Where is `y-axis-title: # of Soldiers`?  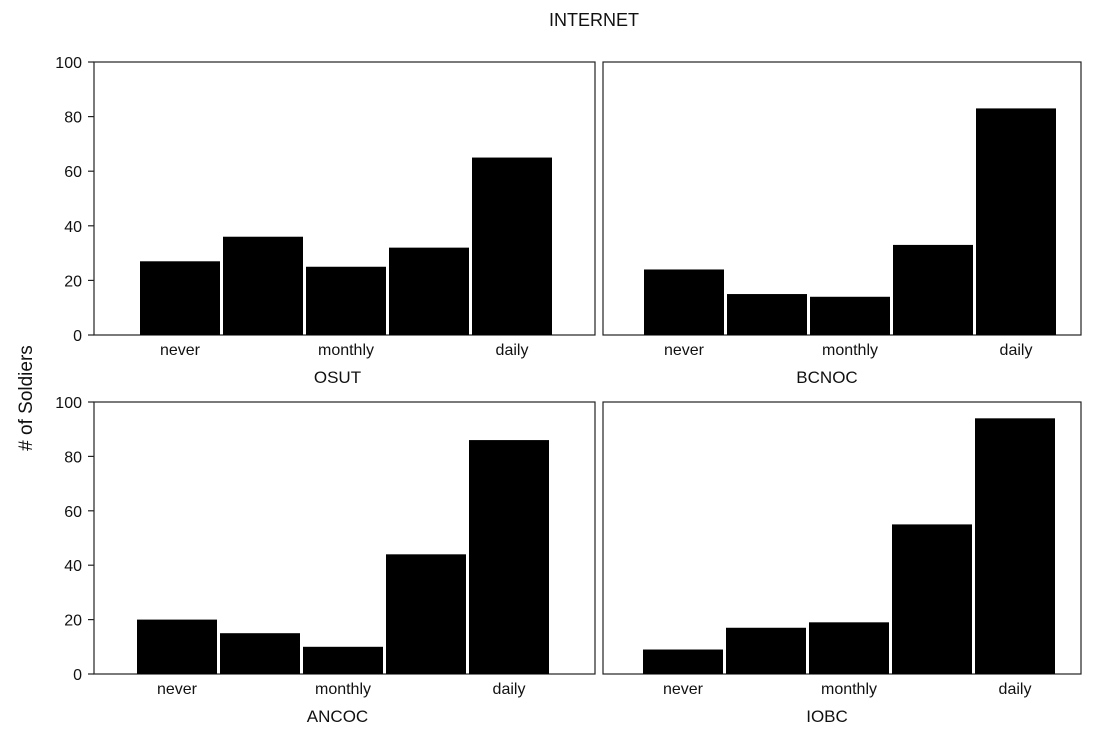
y-axis-title: # of Soldiers is located at coordinates (26, 398).